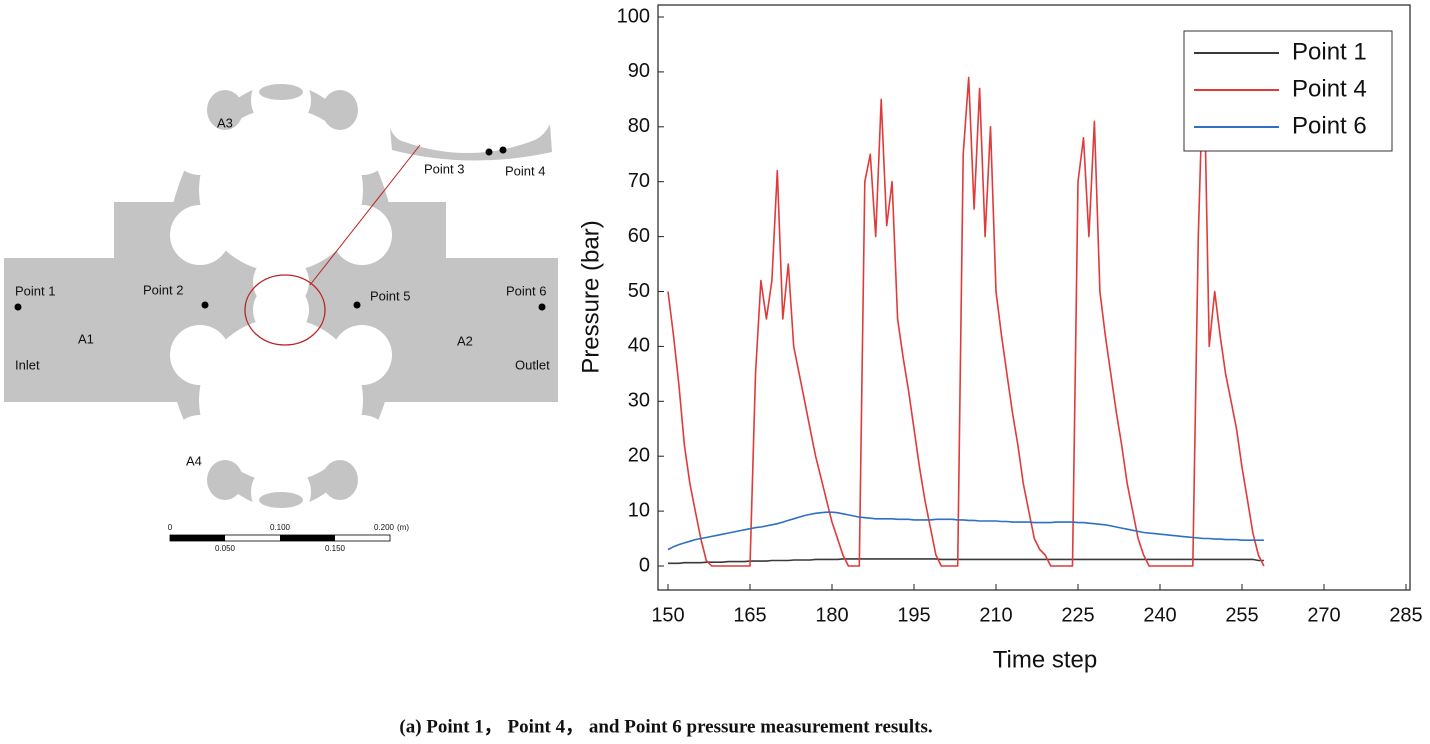  What do you see at coordinates (35, 290) in the screenshot?
I see `point-label: Point 1` at bounding box center [35, 290].